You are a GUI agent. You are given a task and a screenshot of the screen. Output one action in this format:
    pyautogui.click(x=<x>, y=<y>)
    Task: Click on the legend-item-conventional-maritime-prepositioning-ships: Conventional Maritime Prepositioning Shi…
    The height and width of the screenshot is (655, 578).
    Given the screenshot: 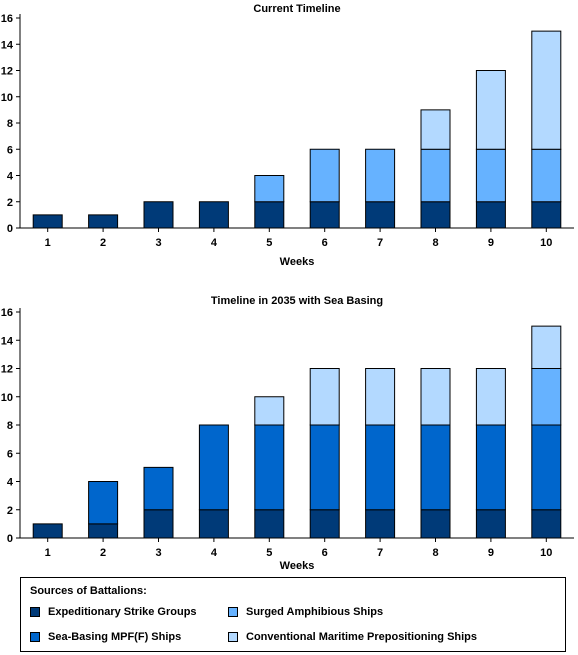 What is the action you would take?
    pyautogui.click(x=352, y=637)
    